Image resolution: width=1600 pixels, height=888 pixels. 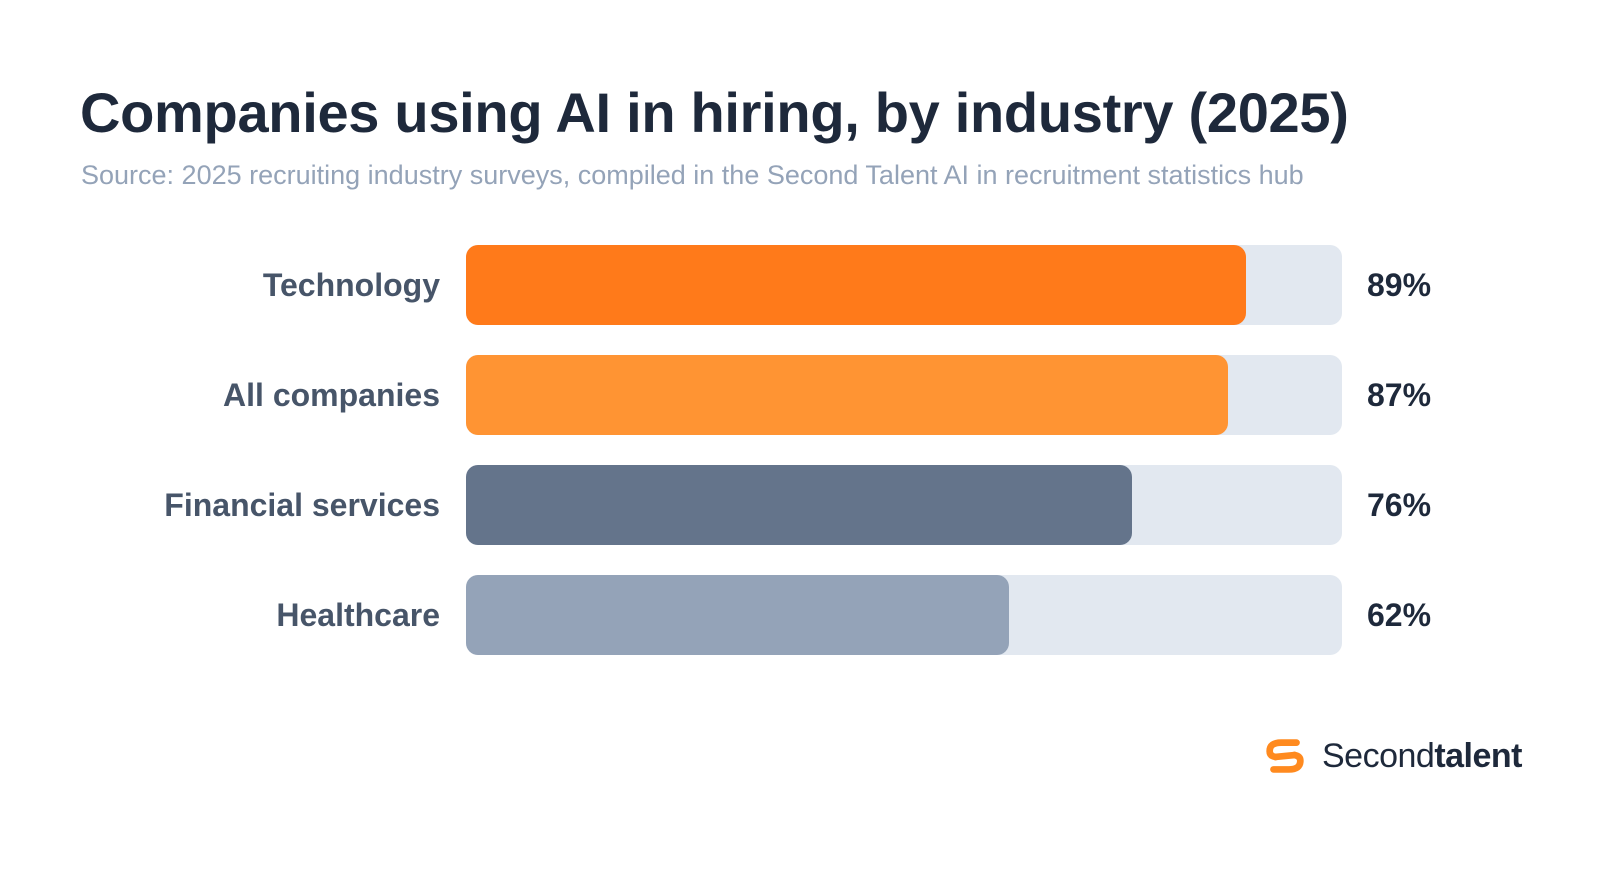 I want to click on bar-row: Technology 89%, so click(x=800, y=285).